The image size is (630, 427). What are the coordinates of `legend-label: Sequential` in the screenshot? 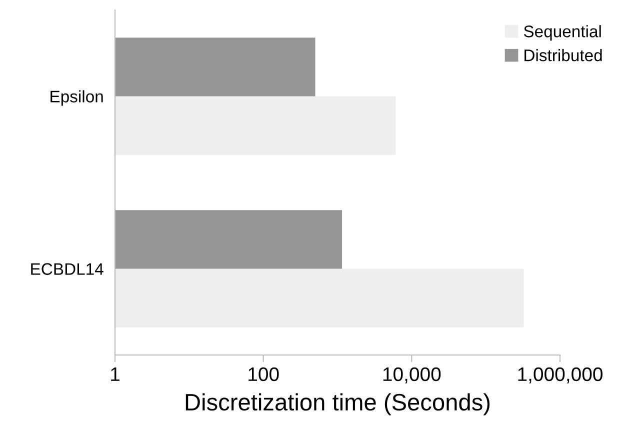 It's located at (562, 33).